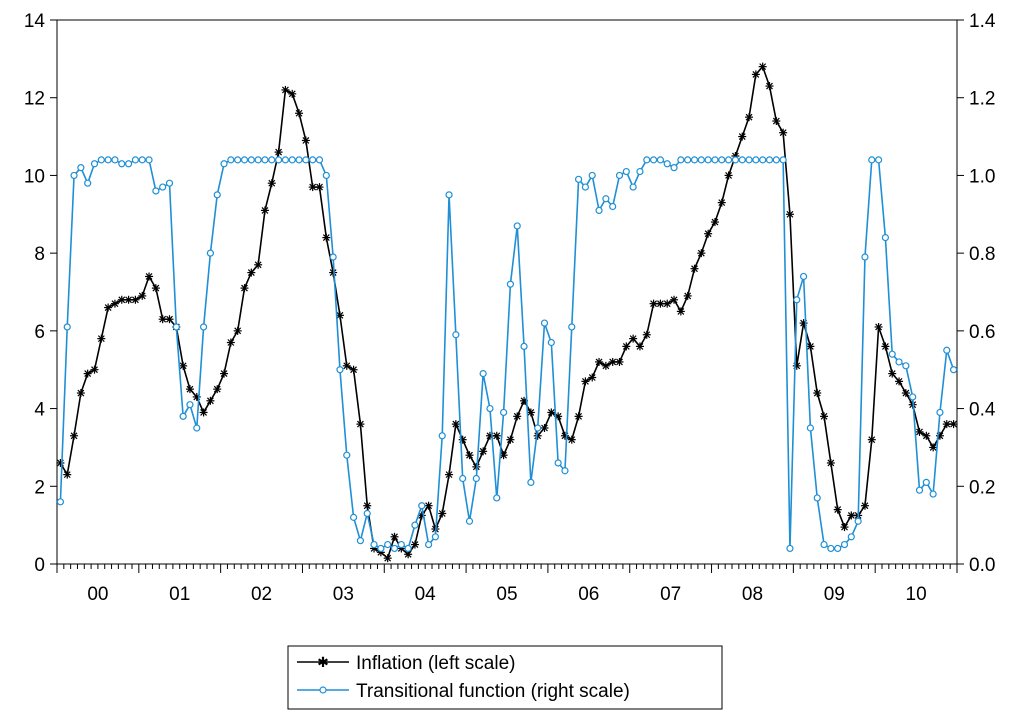  Describe the element at coordinates (39, 565) in the screenshot. I see `left-tick-label: 0` at that location.